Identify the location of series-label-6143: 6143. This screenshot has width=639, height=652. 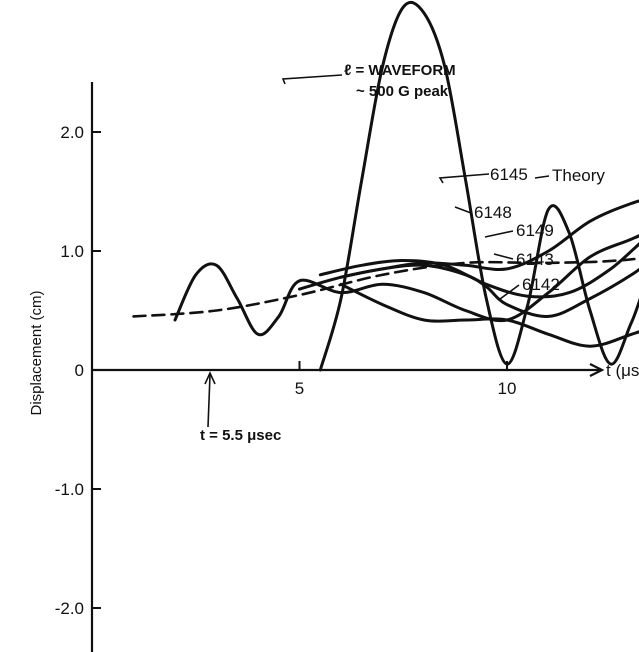
(535, 259).